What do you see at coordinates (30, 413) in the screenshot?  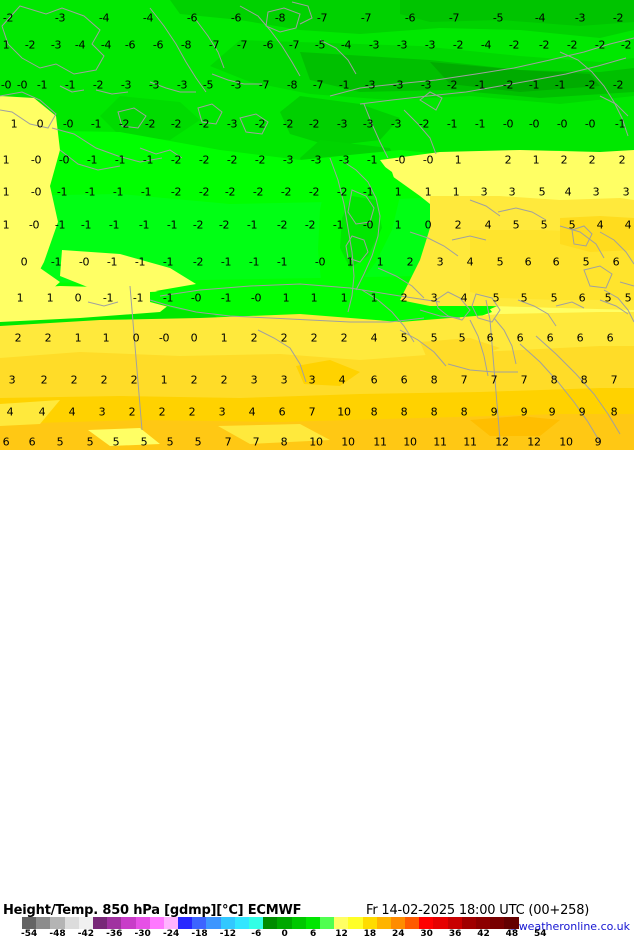 I see `field-yellow-patch-sw` at bounding box center [30, 413].